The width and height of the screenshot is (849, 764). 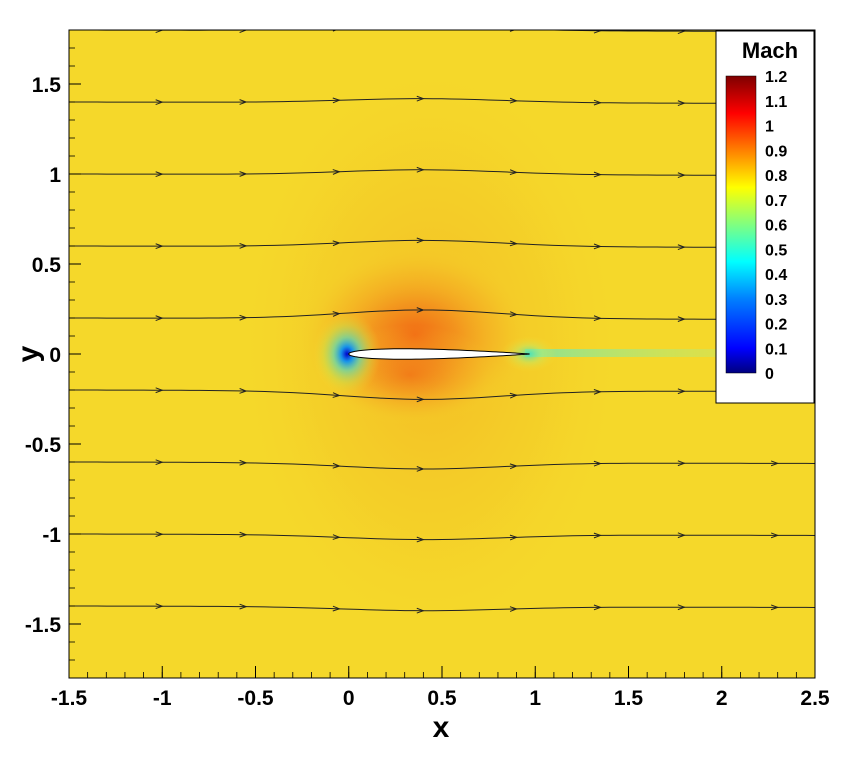 What do you see at coordinates (776, 102) in the screenshot?
I see `colorbar-label: 1.1` at bounding box center [776, 102].